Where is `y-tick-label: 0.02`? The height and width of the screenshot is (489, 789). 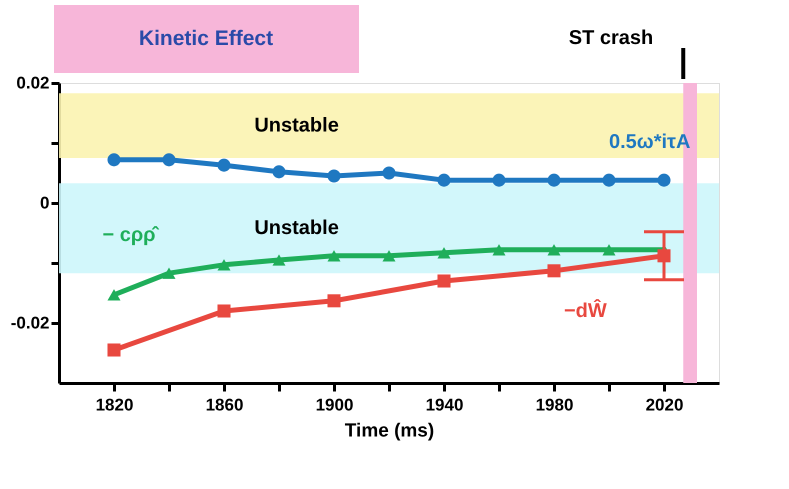 y-tick-label: 0.02 is located at coordinates (33, 83).